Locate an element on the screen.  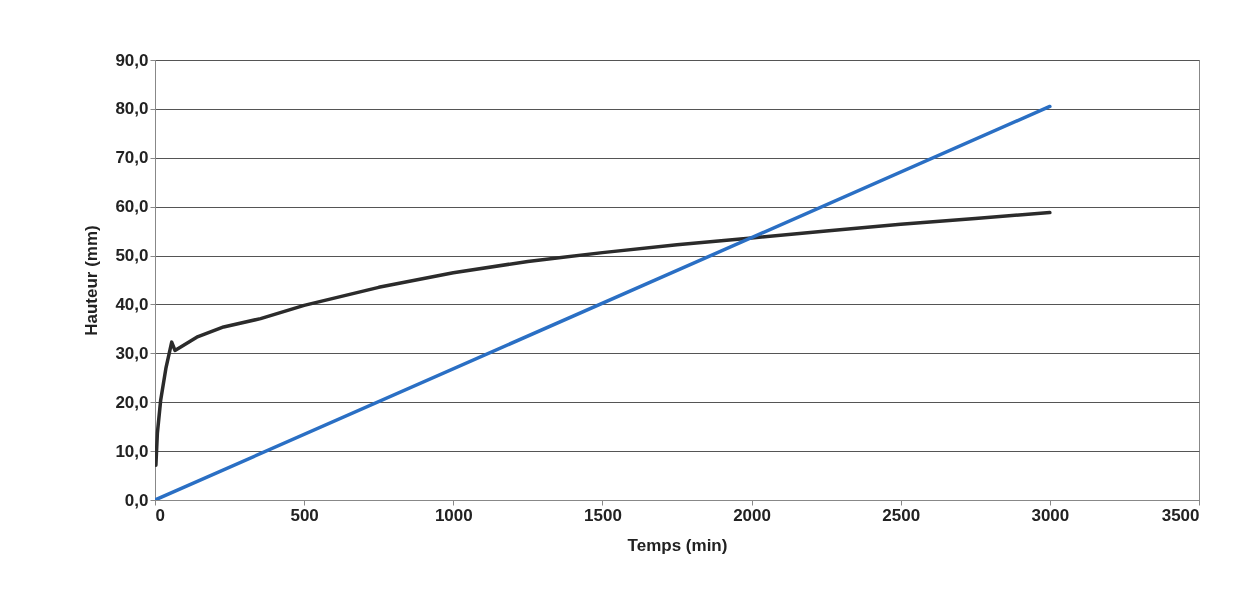
x-tick-label: 2500 is located at coordinates (901, 515).